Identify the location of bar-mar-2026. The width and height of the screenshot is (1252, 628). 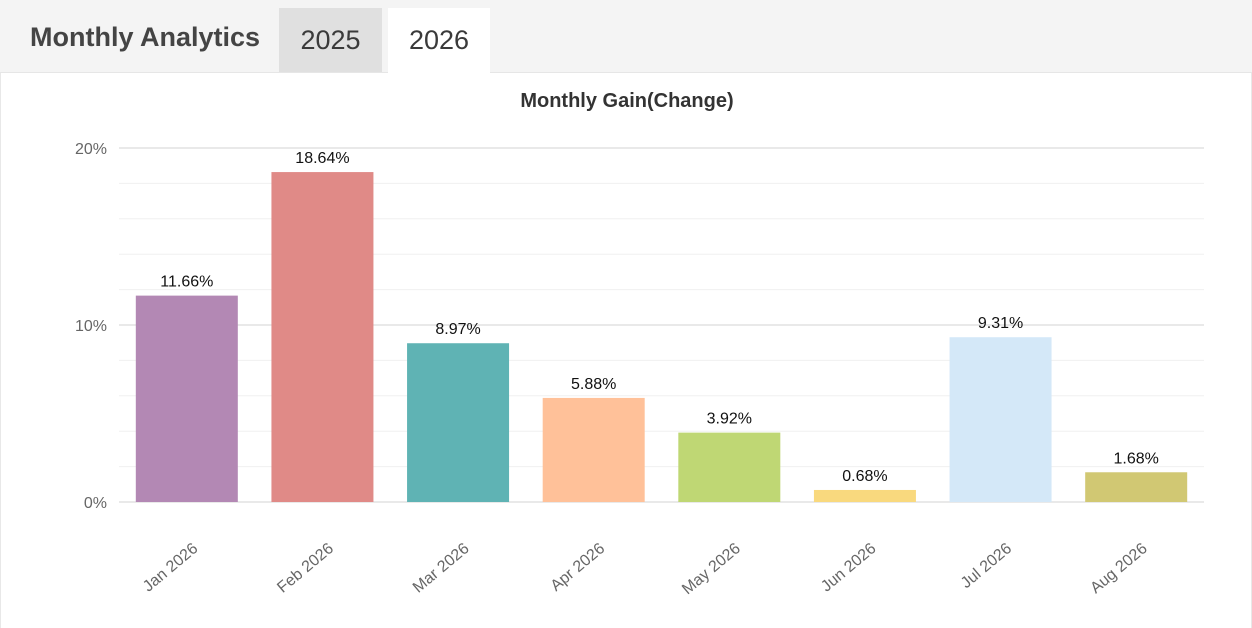
(458, 422).